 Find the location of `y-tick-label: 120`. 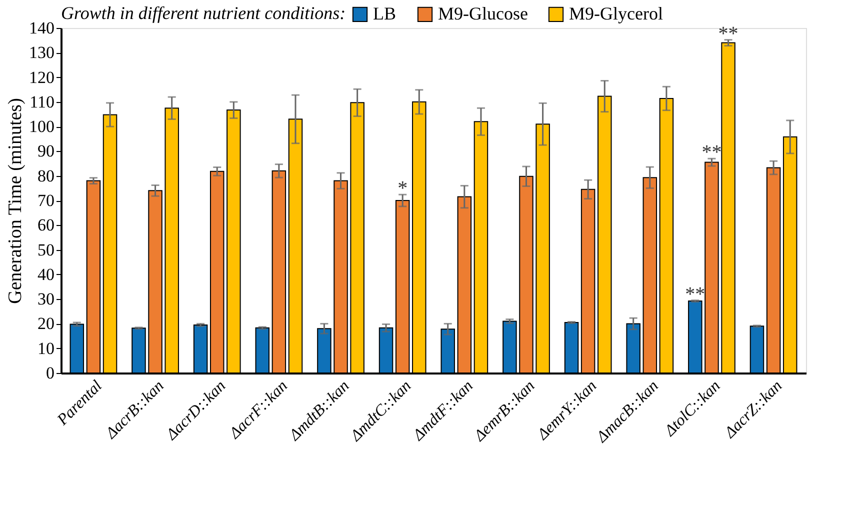

y-tick-label: 120 is located at coordinates (41, 77).